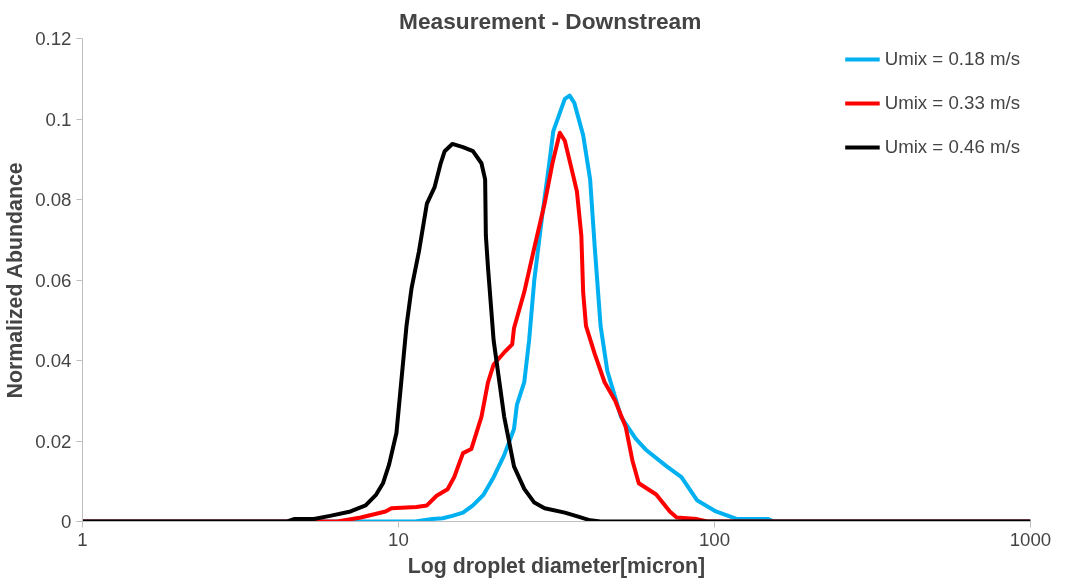 The width and height of the screenshot is (1073, 585). I want to click on y-tick-label: 0.08, so click(53, 199).